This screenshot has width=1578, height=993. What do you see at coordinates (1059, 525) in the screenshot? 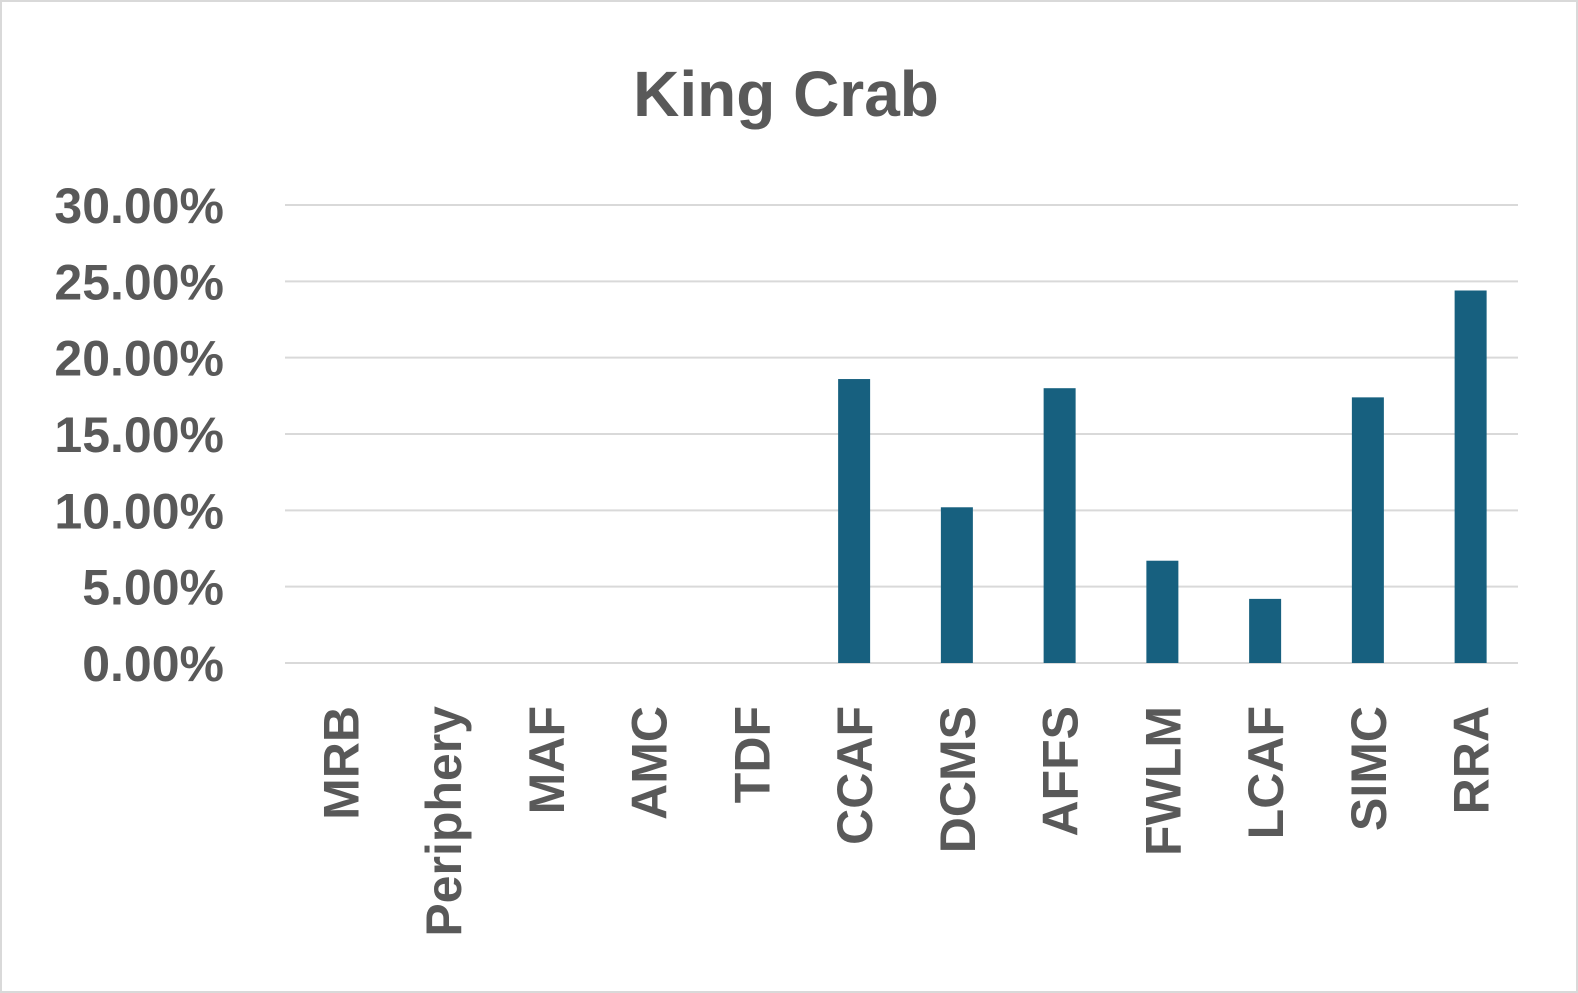
I see `bar-affs` at bounding box center [1059, 525].